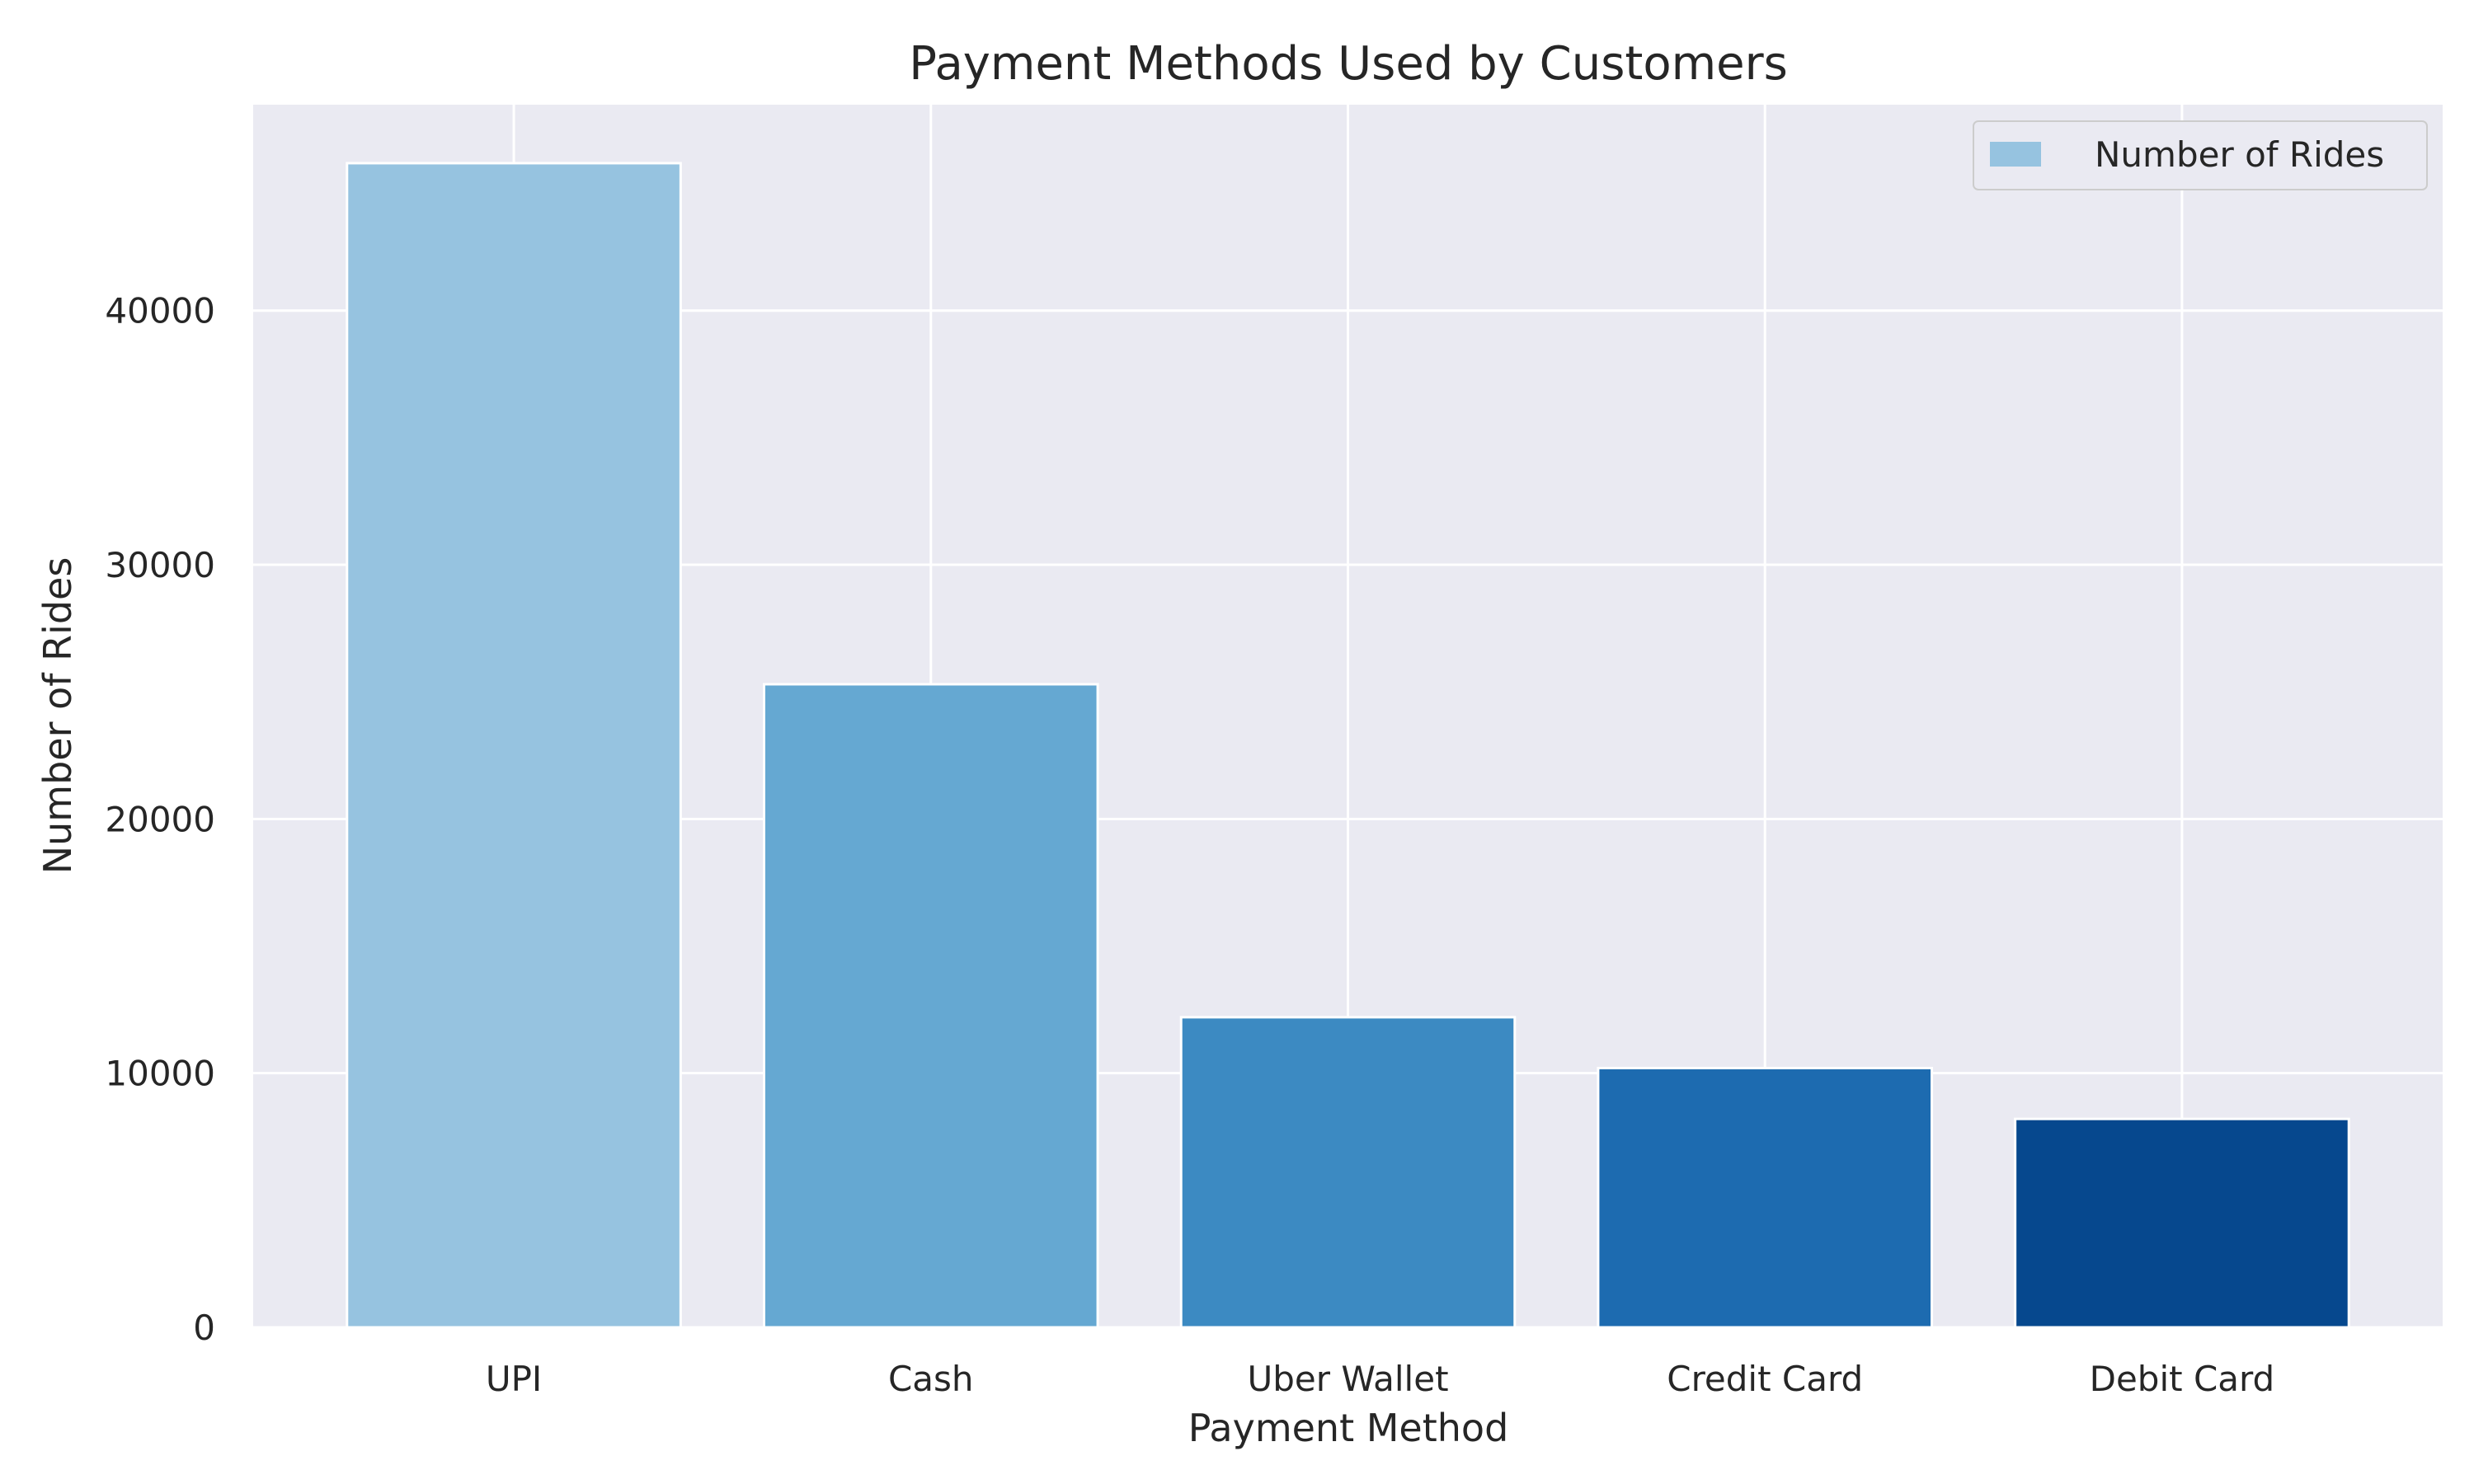 This screenshot has width=2474, height=1484. I want to click on x-tick-label: Uber Wallet, so click(1347, 1379).